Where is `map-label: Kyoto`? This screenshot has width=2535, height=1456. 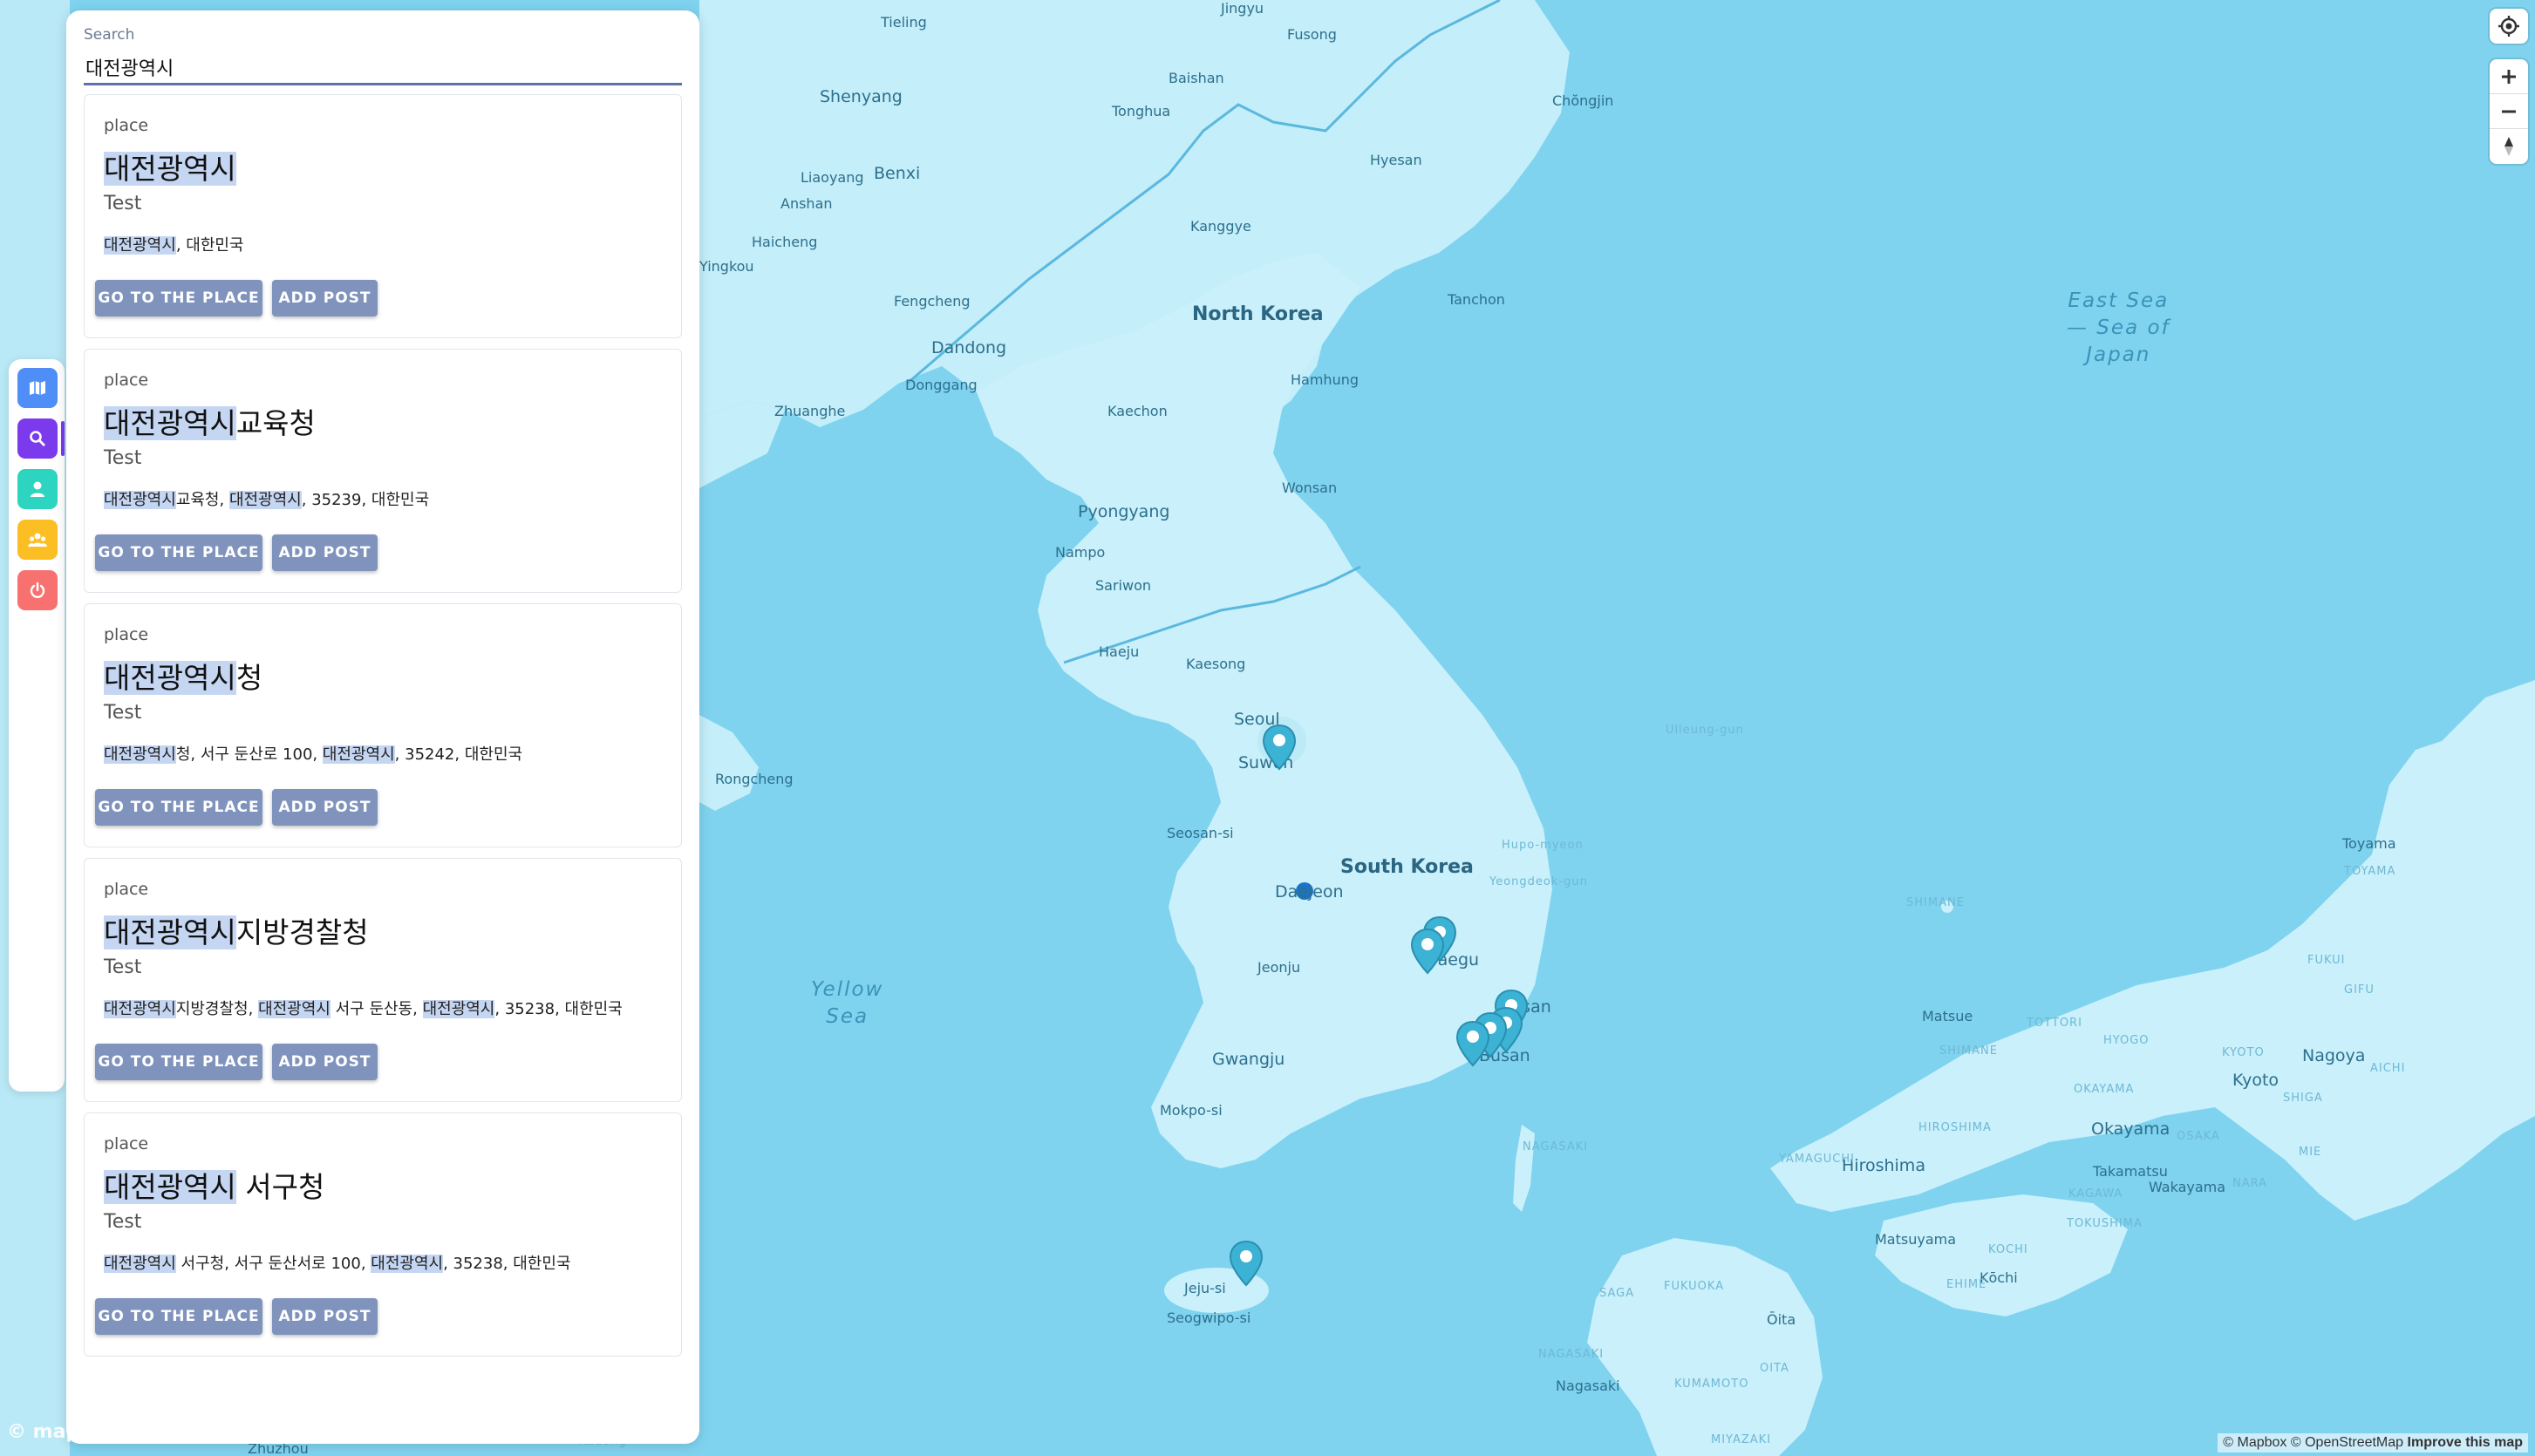 map-label: Kyoto is located at coordinates (2255, 1080).